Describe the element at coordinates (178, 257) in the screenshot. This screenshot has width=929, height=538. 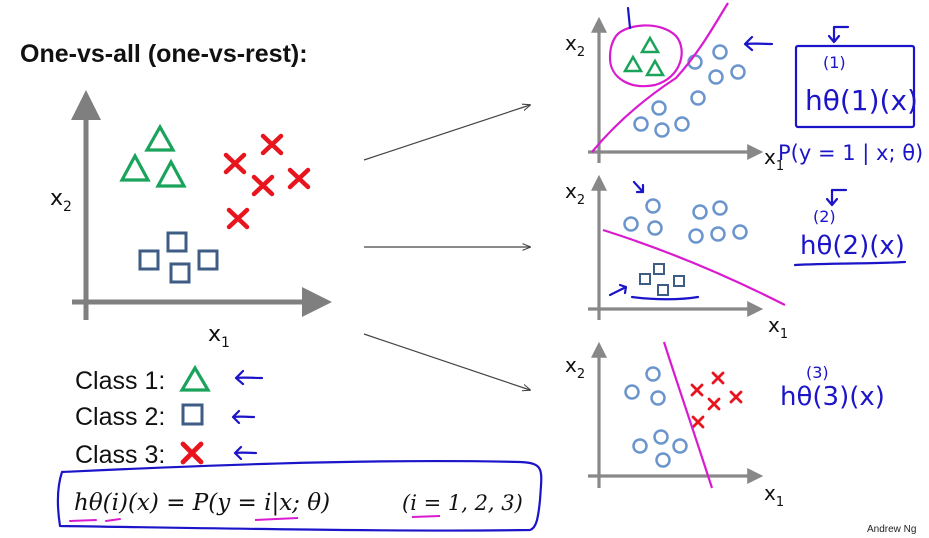
I see `main-class2-points` at that location.